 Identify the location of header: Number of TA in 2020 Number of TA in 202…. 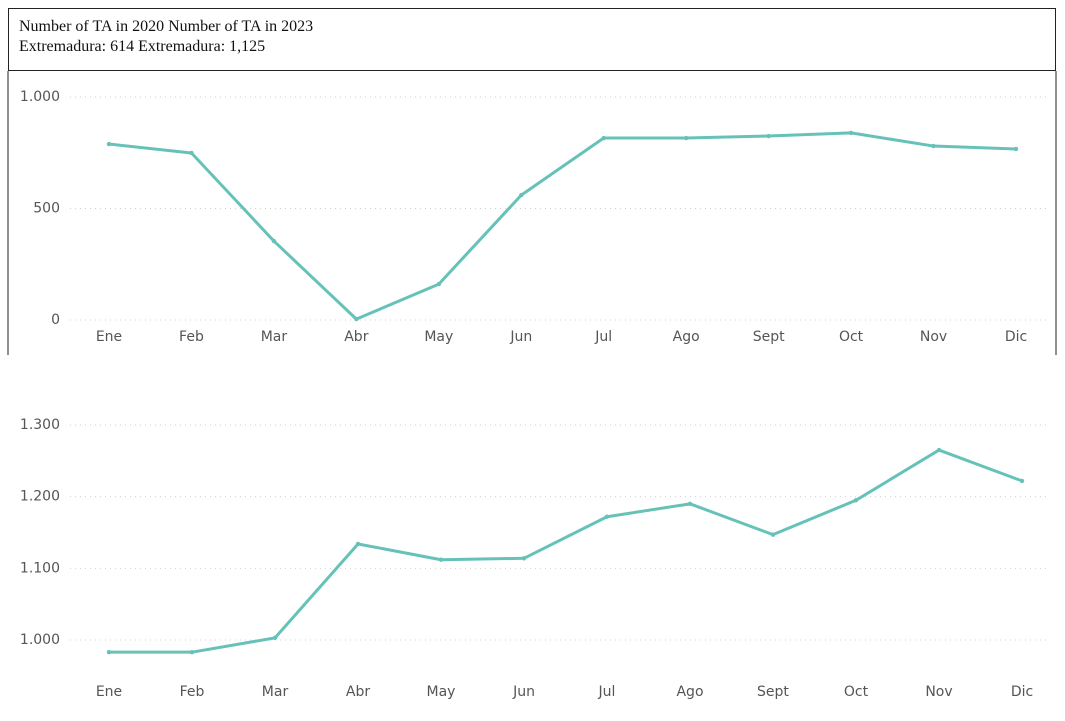
(532, 39).